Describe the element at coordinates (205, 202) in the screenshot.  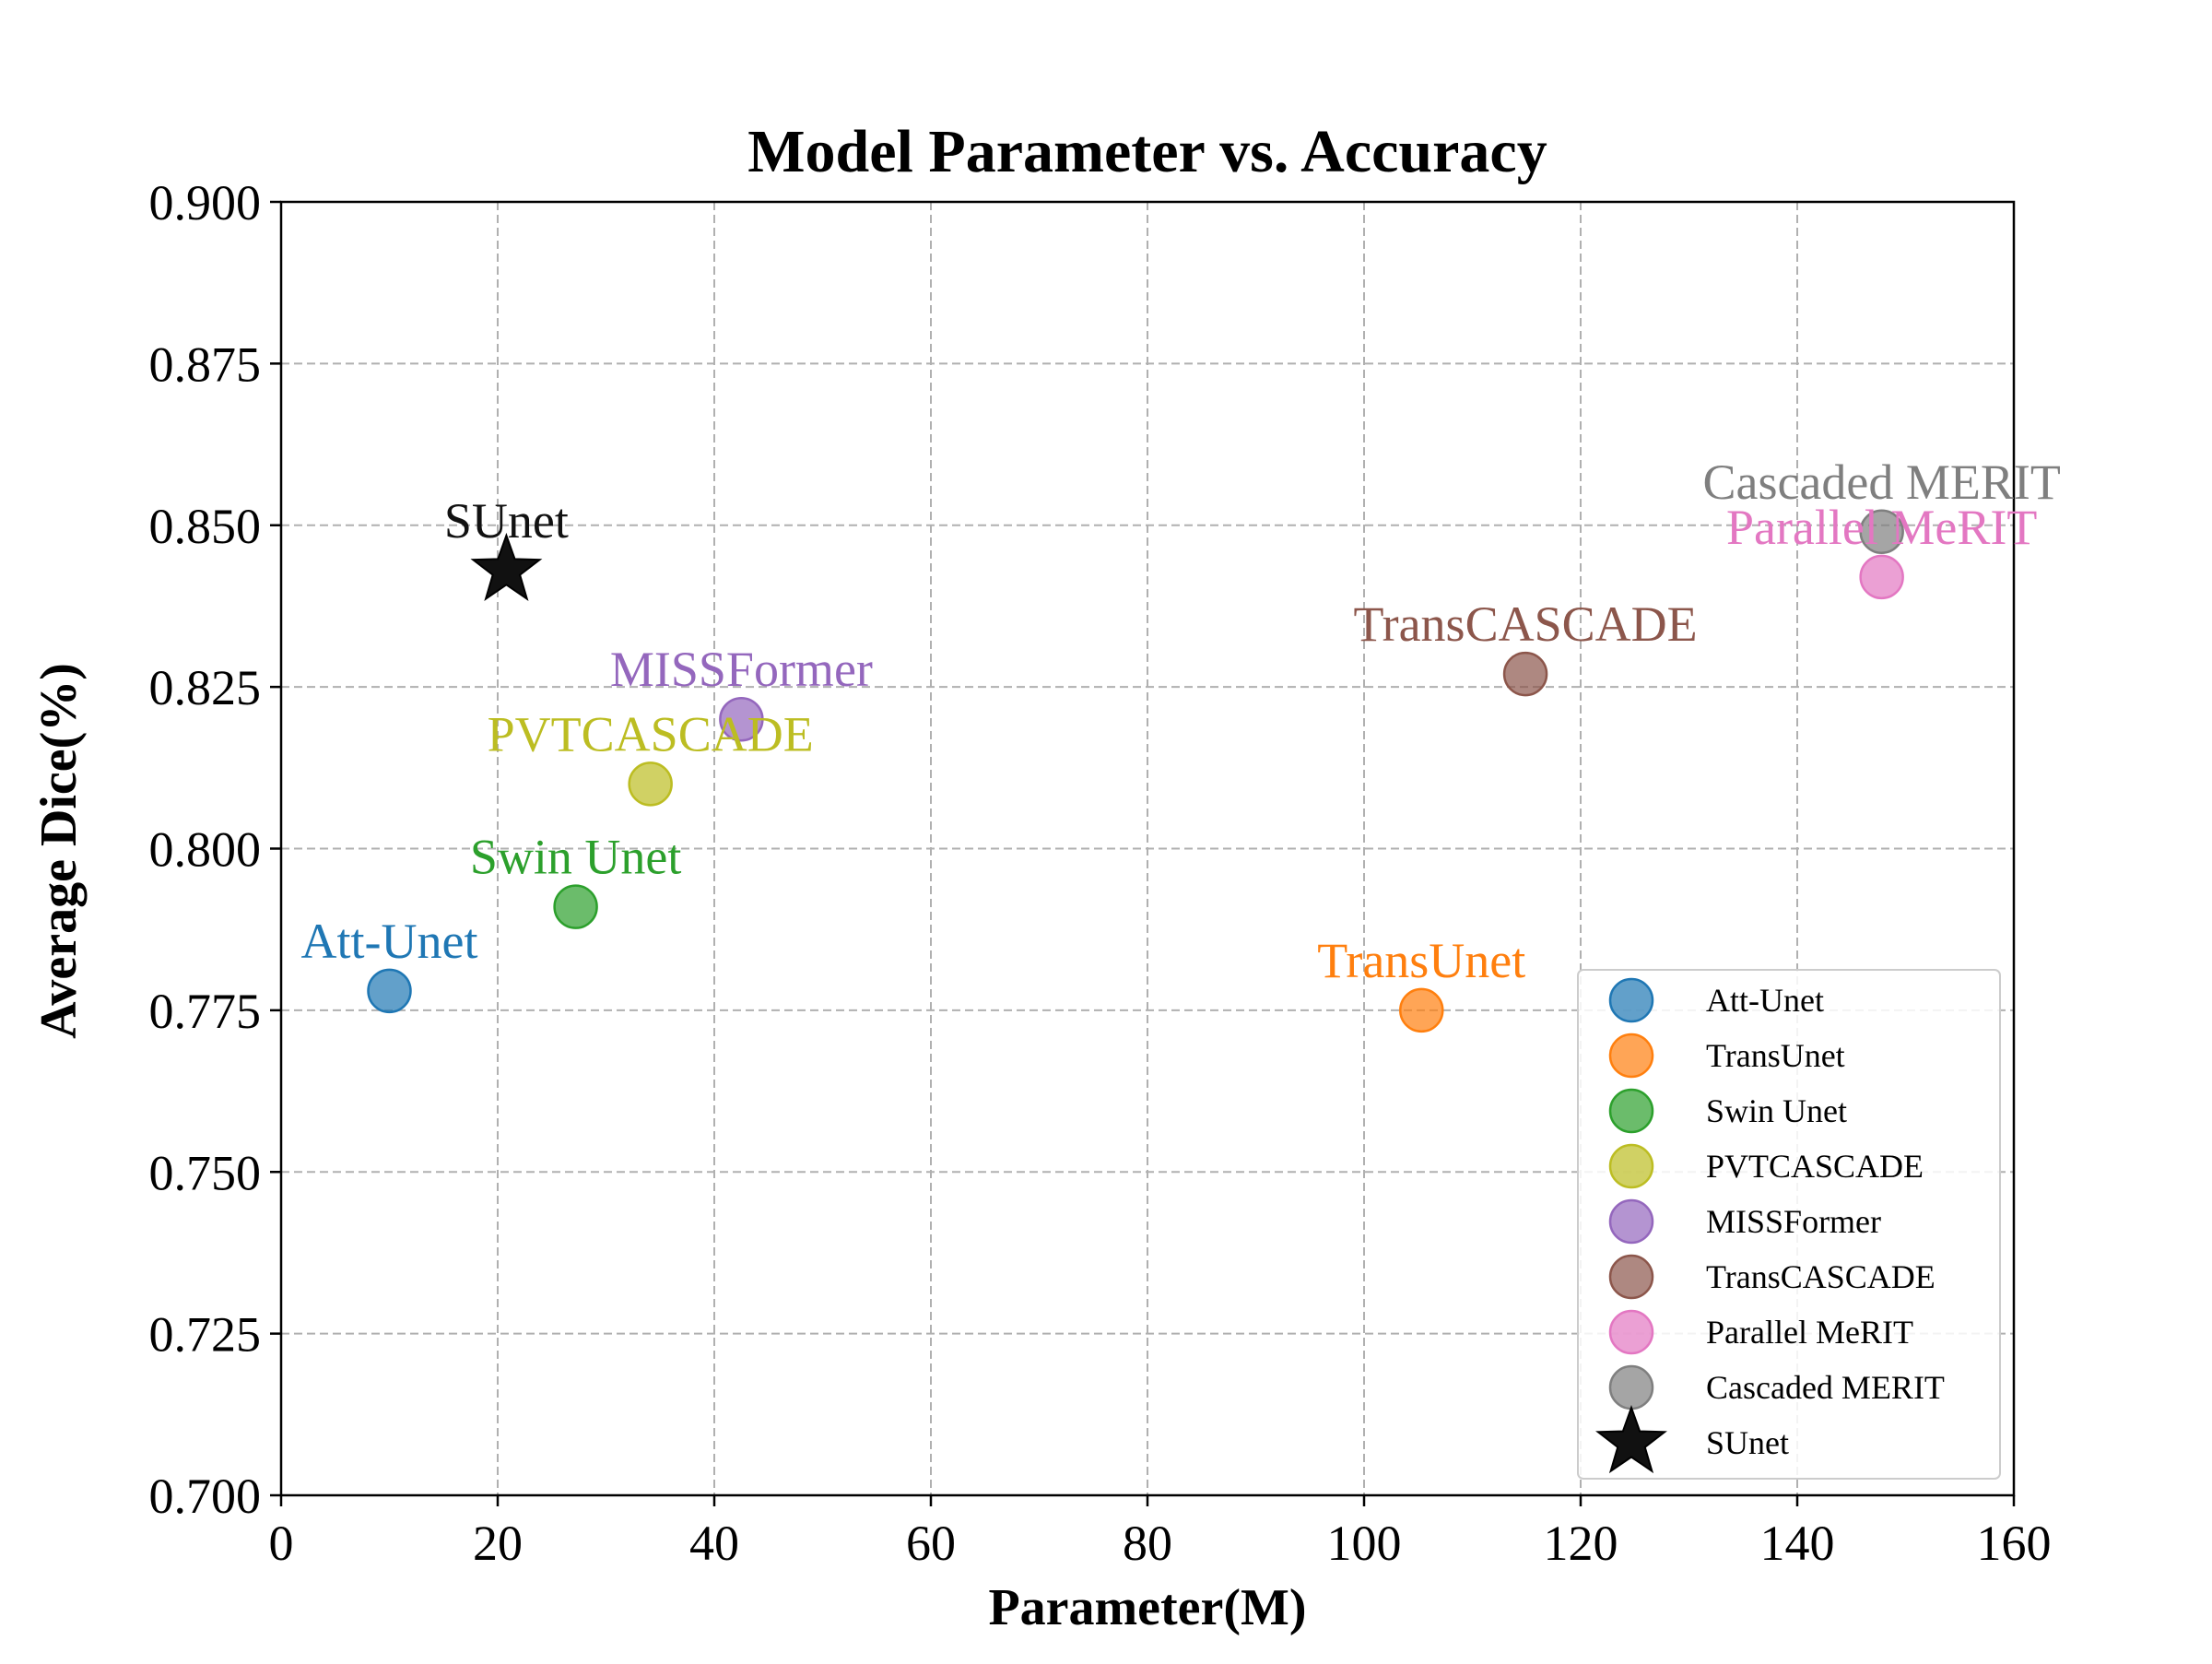
I see `y-tick-label: 0.900` at that location.